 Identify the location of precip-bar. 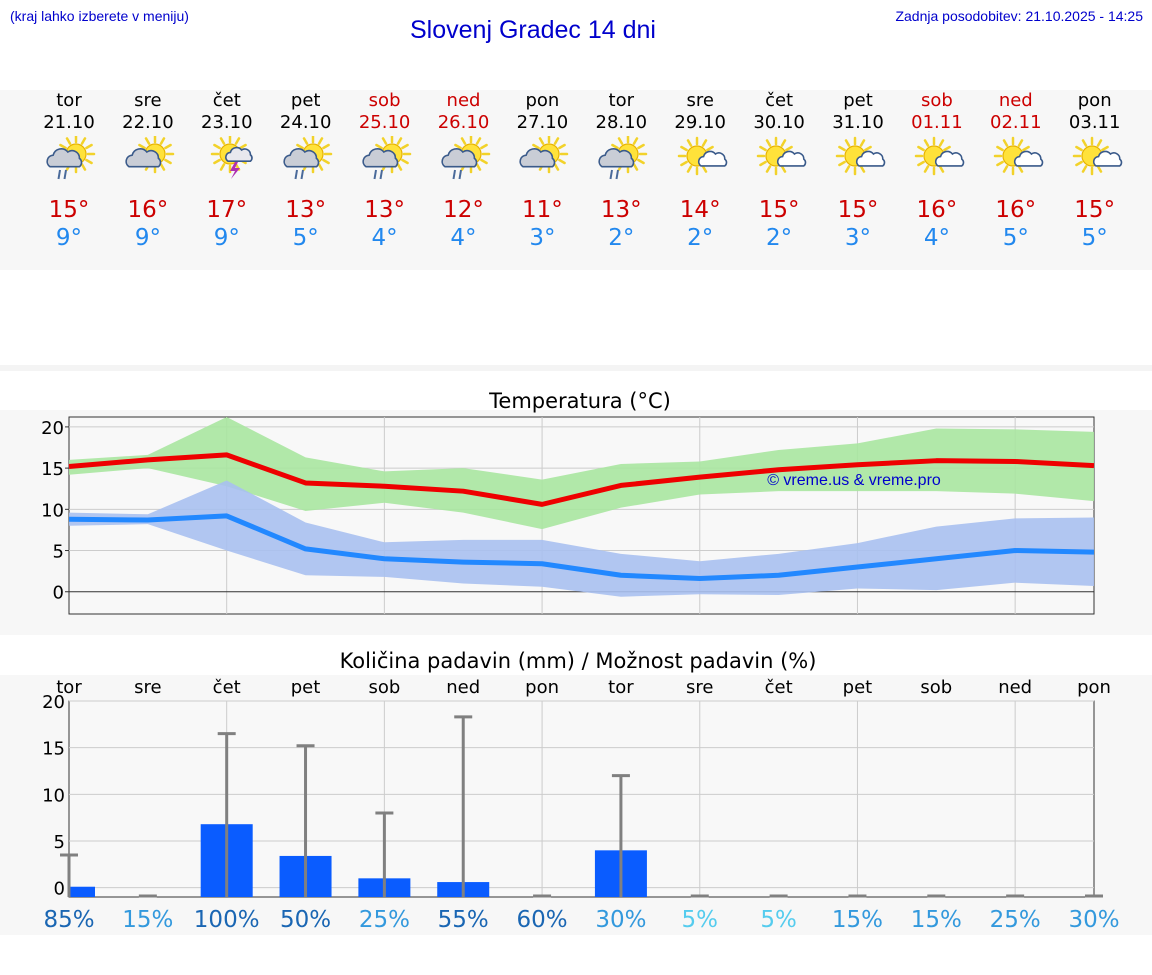
(82, 891).